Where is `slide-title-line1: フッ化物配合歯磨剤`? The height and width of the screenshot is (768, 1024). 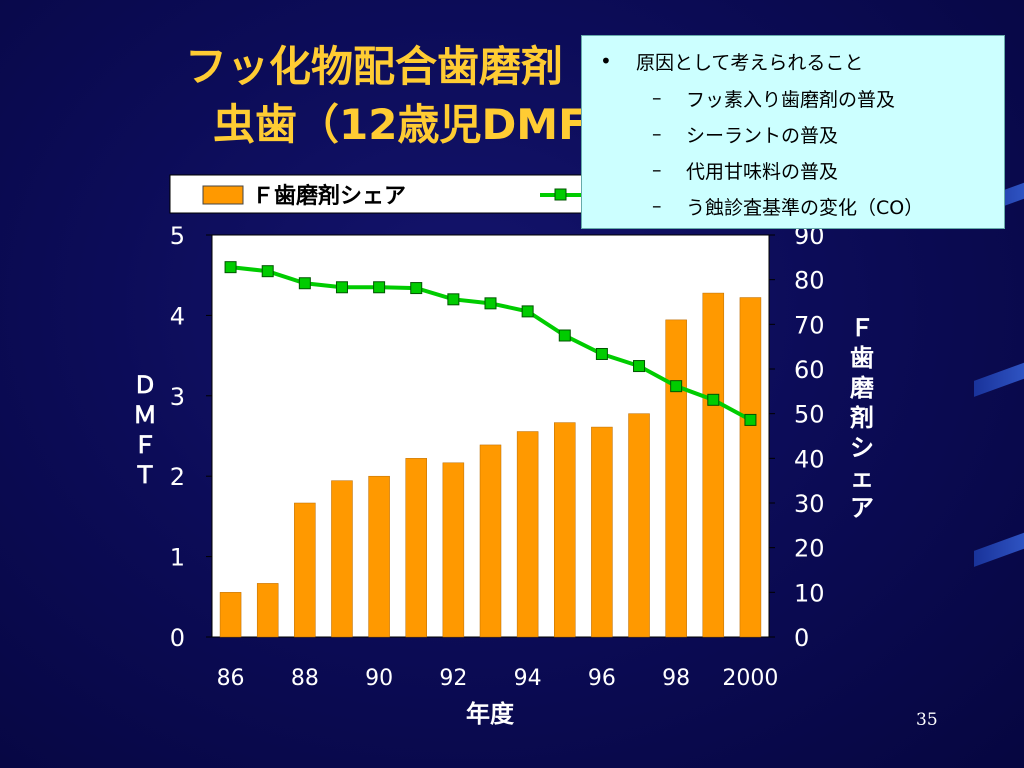 slide-title-line1: フッ化物配合歯磨剤 is located at coordinates (374, 66).